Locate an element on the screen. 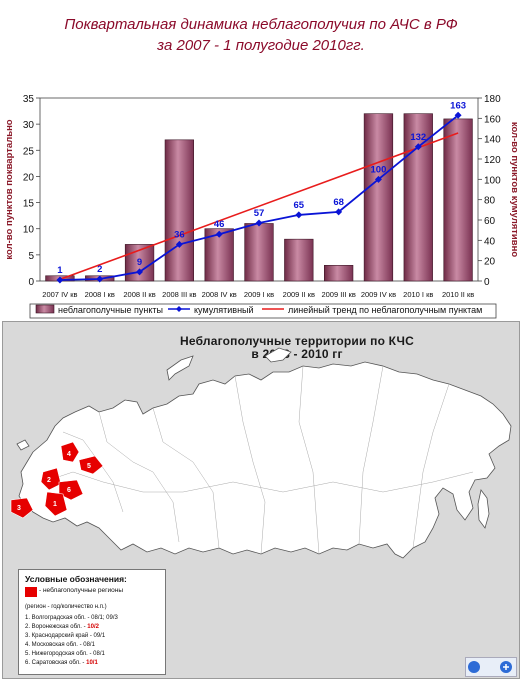 This screenshot has height=681, width=522. y2-tick-label: 80 is located at coordinates (490, 201).